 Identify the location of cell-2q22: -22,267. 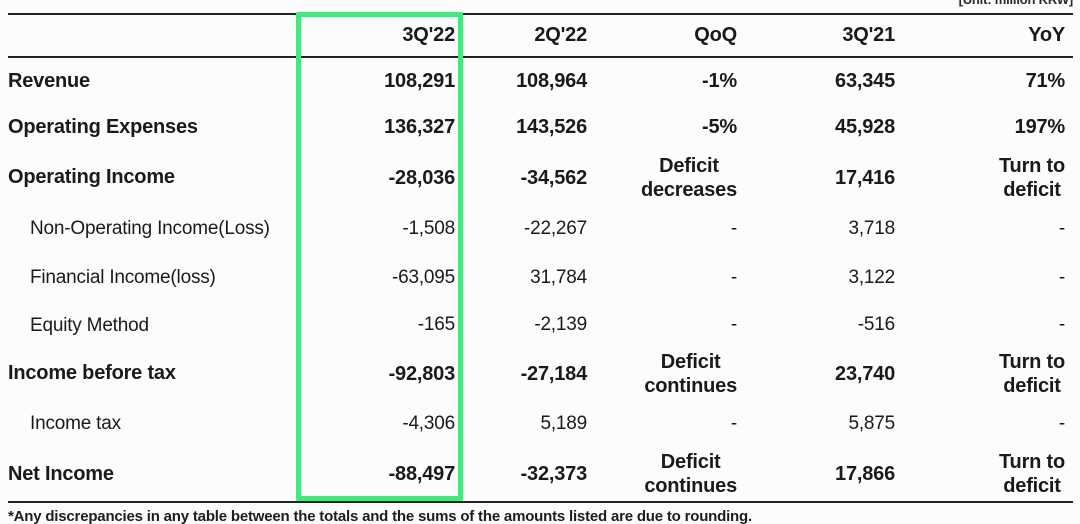
(555, 228).